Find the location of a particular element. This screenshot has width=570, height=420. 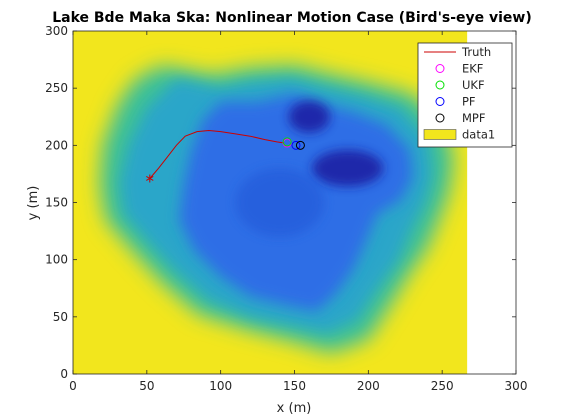

legend-truth-label: Truth is located at coordinates (476, 52).